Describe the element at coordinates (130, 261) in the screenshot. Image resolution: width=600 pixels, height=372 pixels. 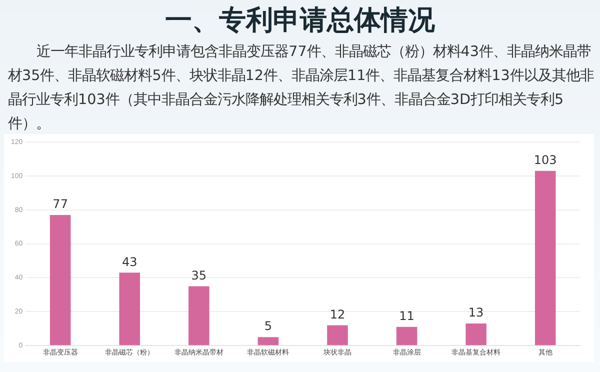
I see `data-label: 43` at that location.